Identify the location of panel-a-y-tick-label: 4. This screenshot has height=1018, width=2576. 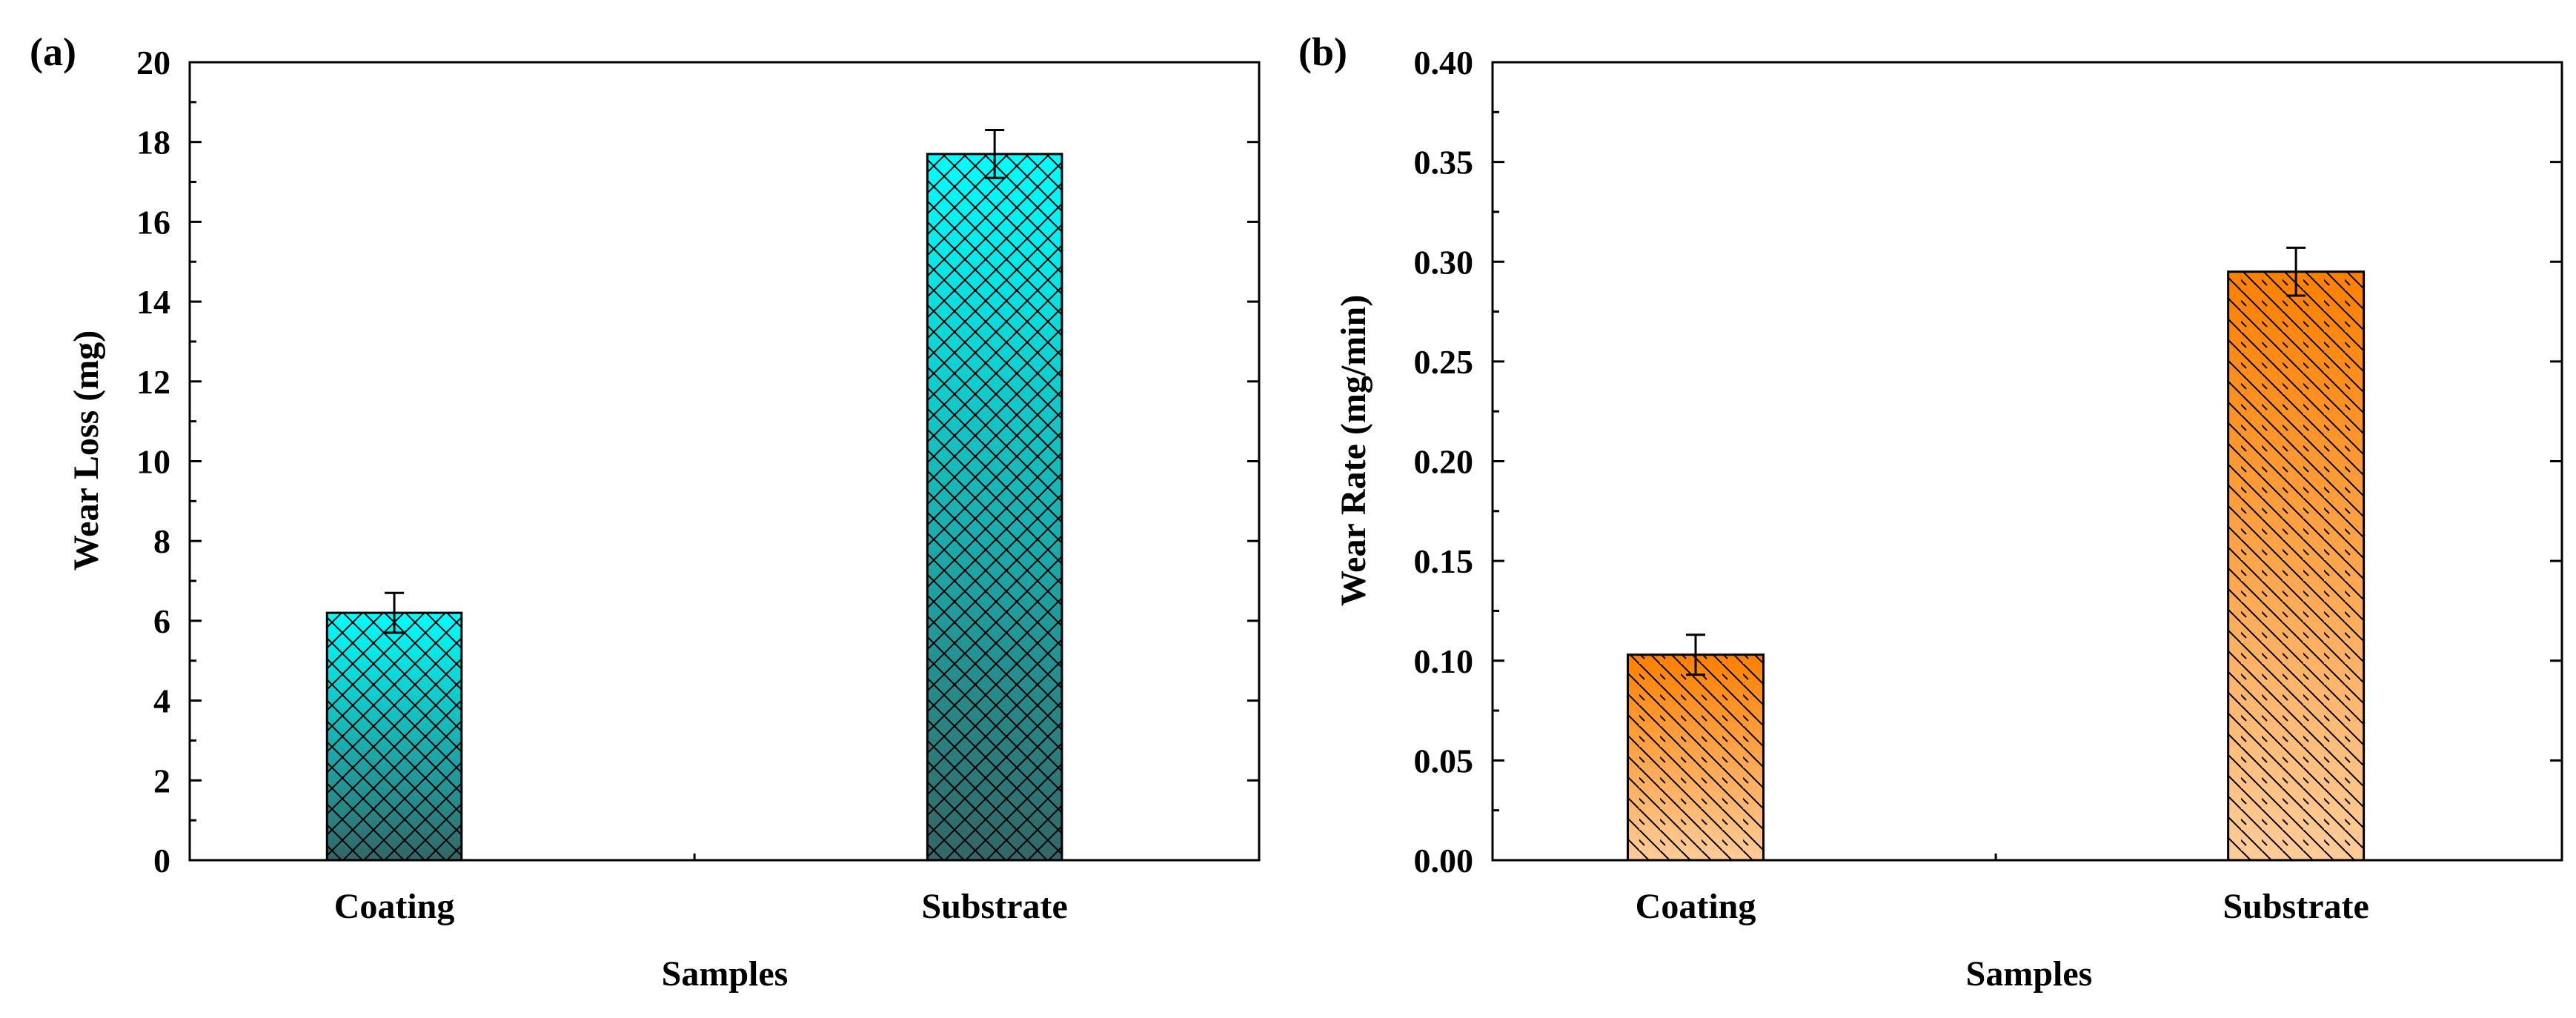
(161, 701).